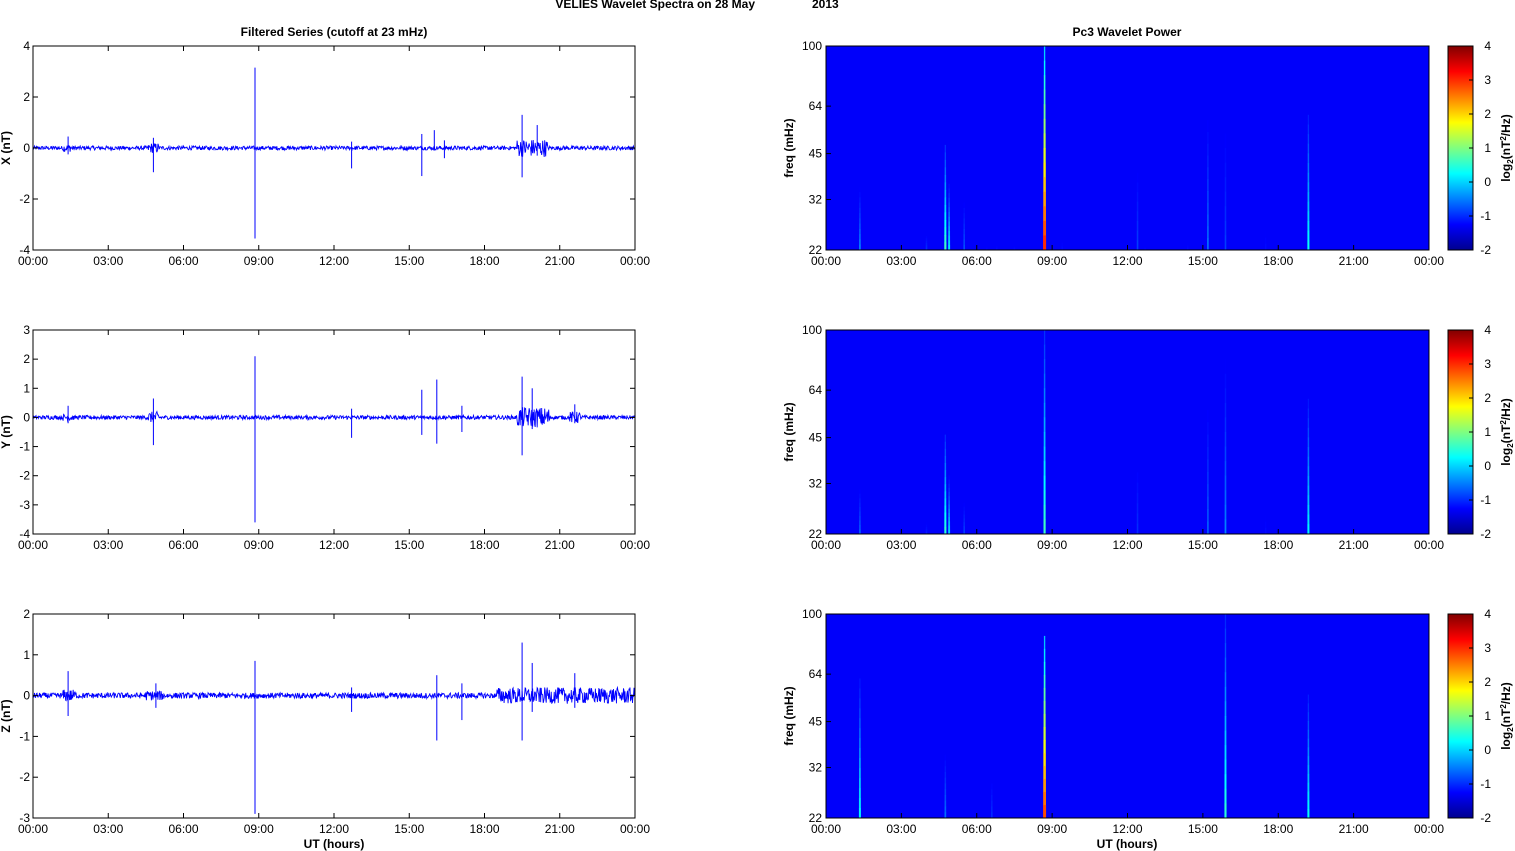  I want to click on colorbar-tick-label: 4, so click(1487, 46).